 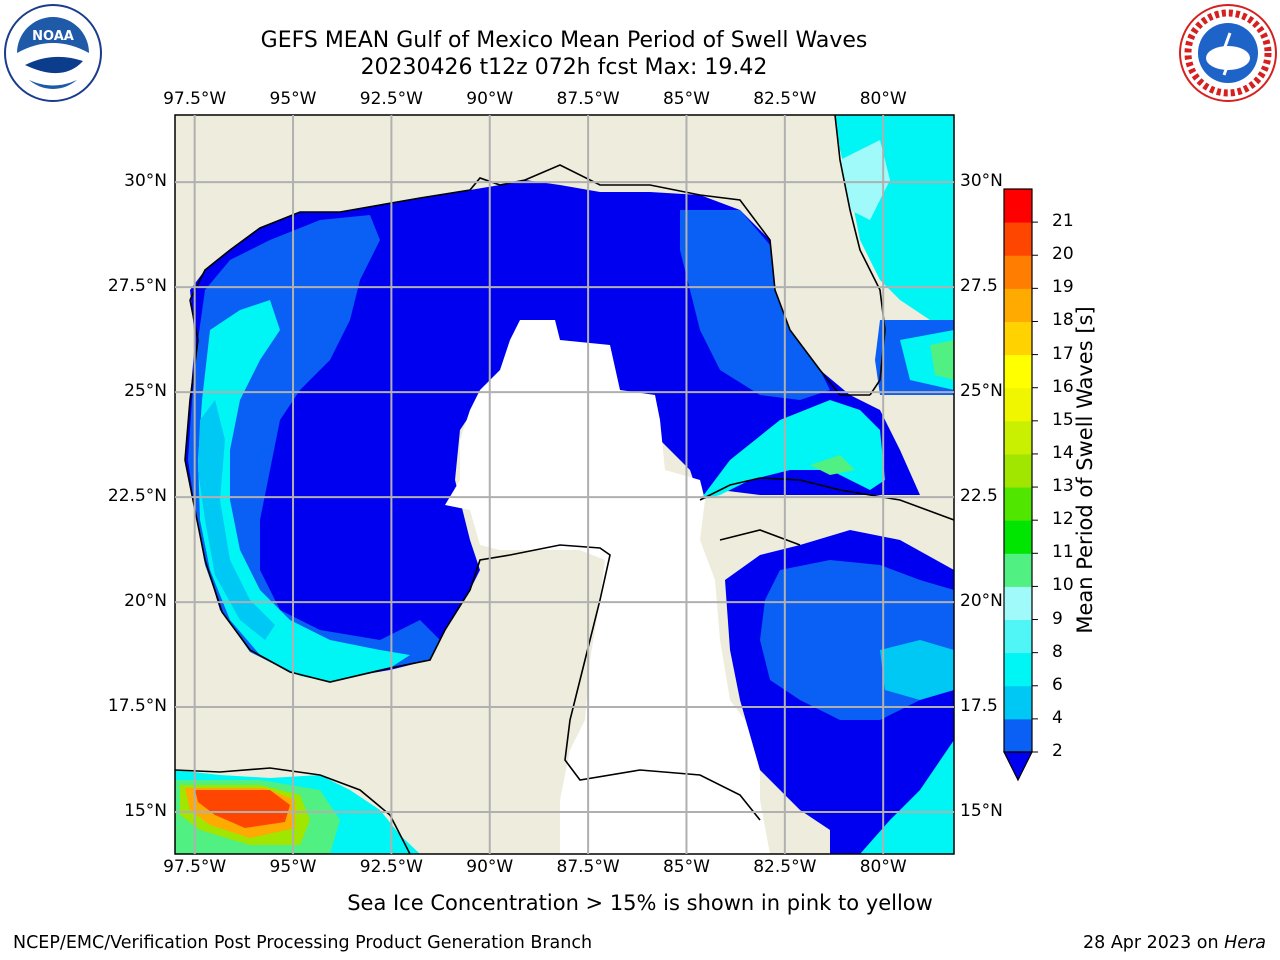 What do you see at coordinates (981, 181) in the screenshot?
I see `lat-label-right: 30°N` at bounding box center [981, 181].